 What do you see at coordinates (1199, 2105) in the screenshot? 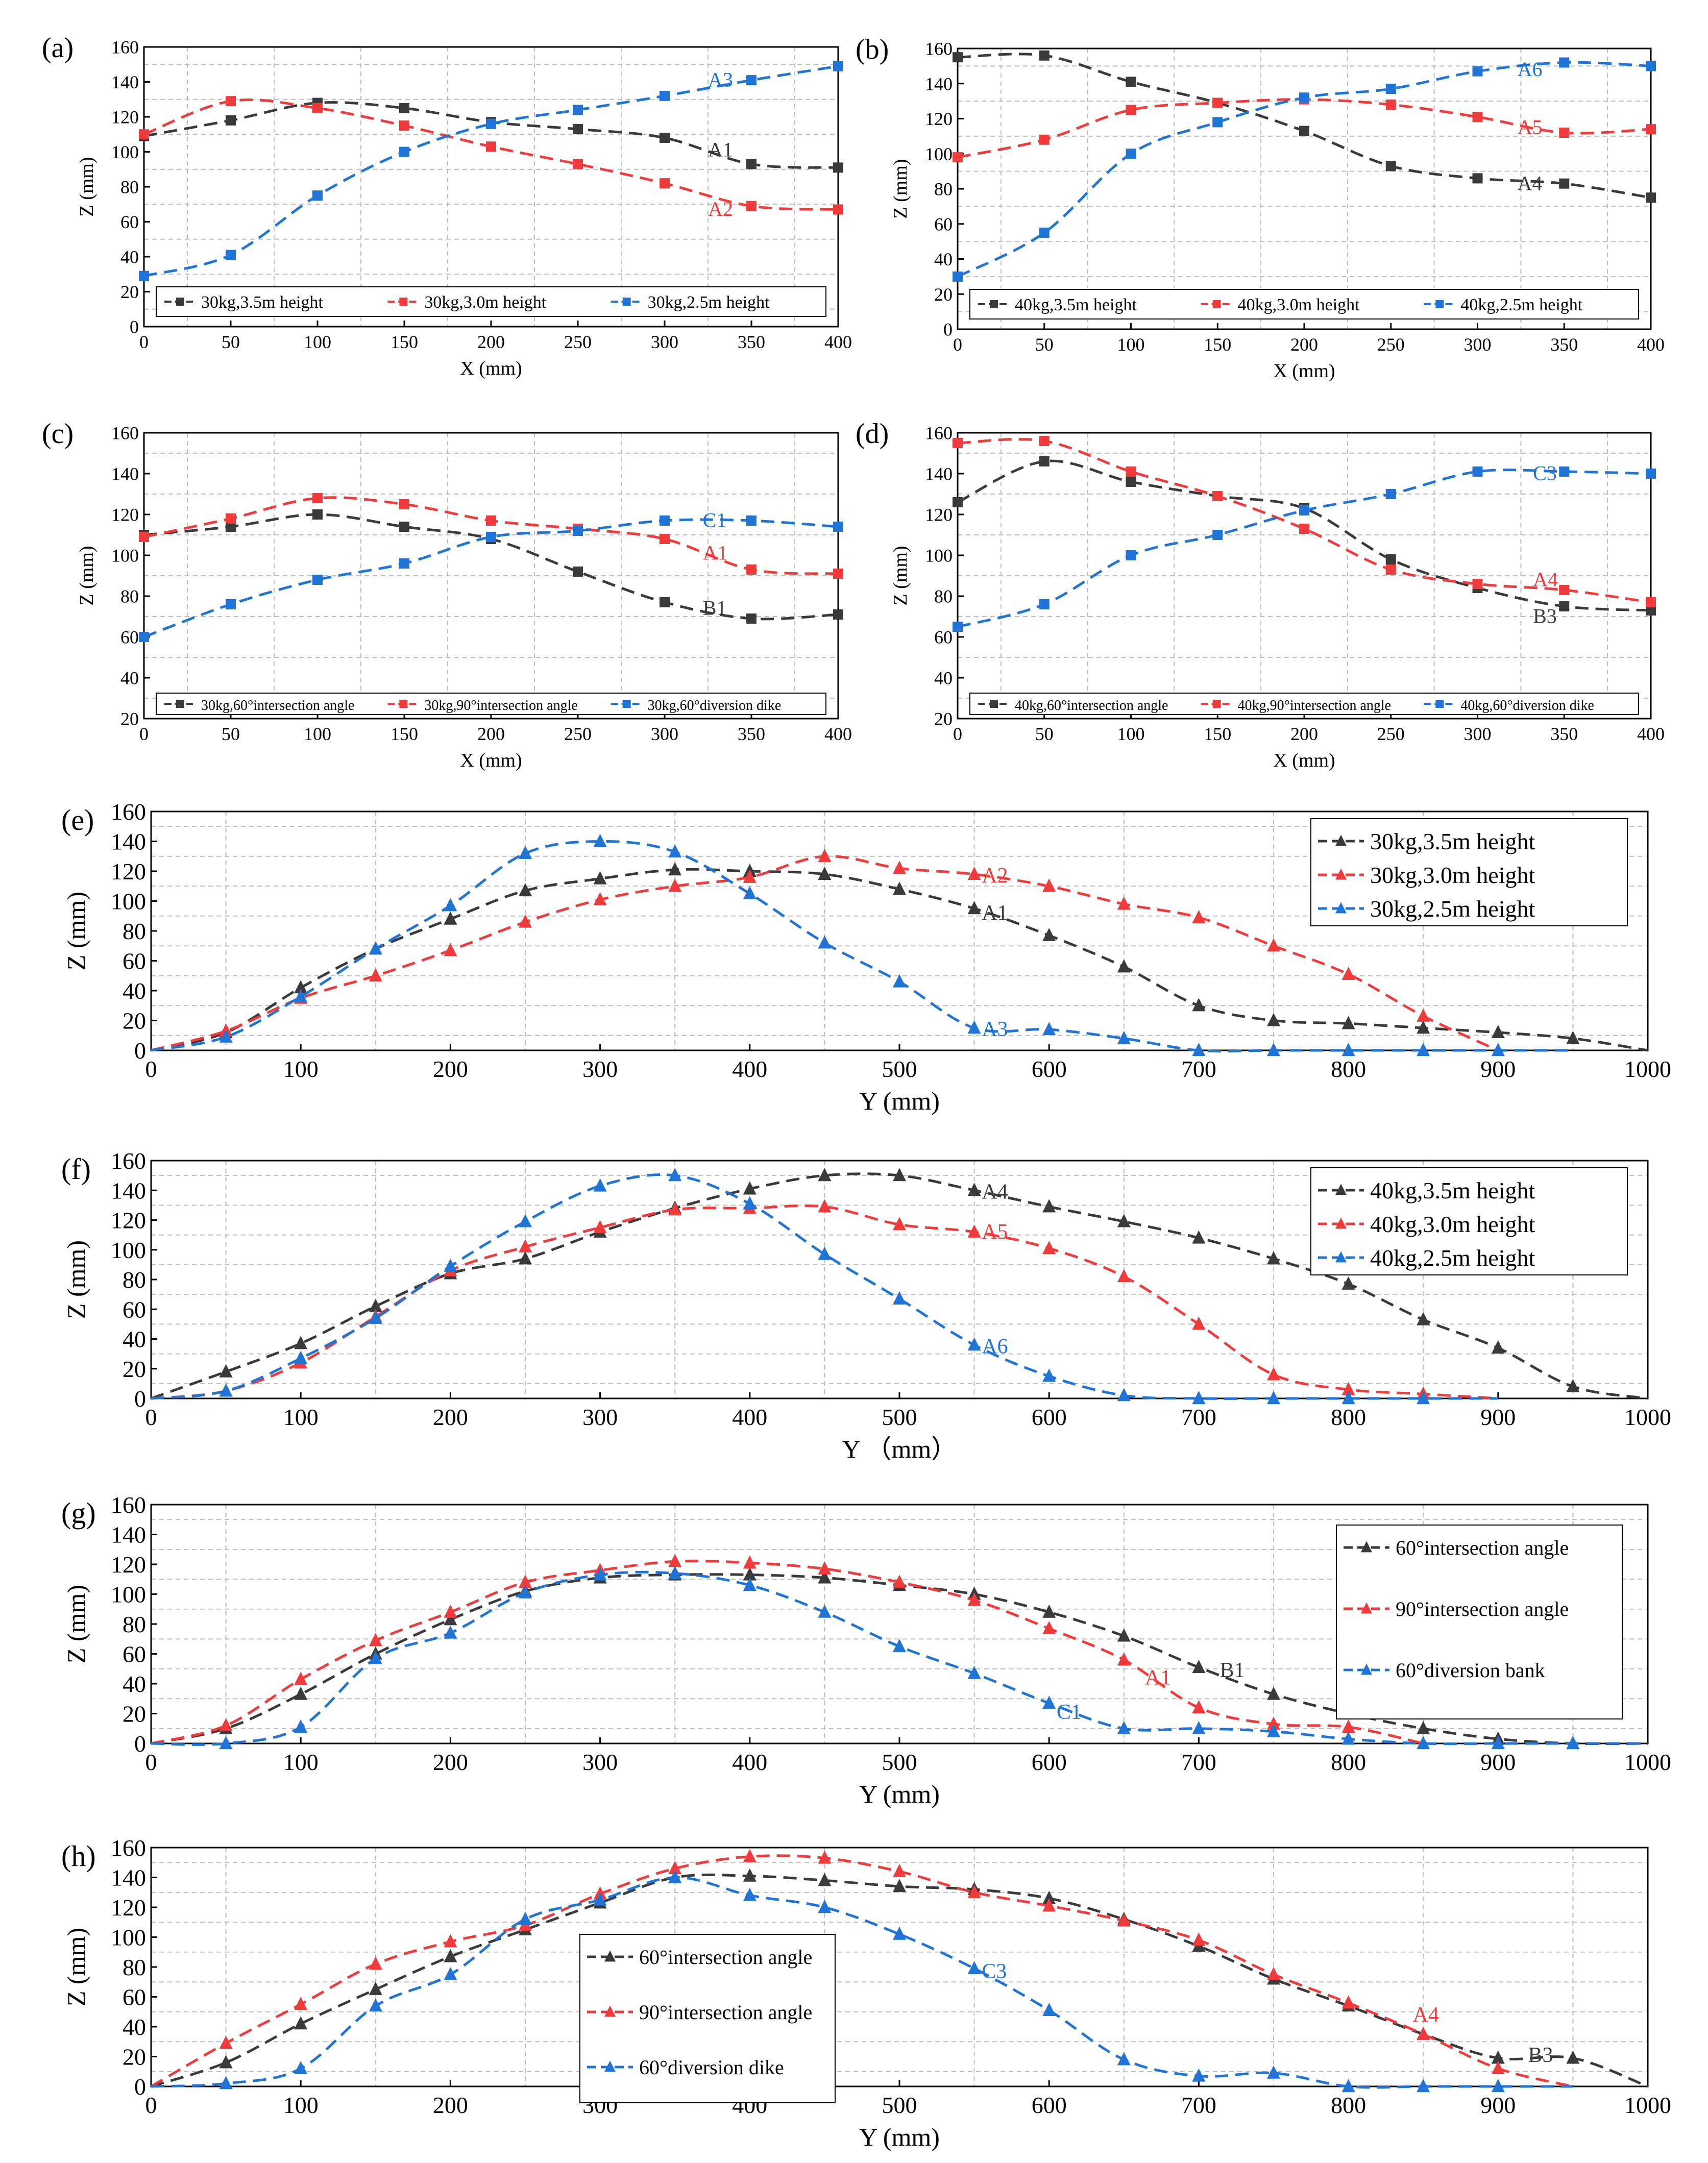
I see `x-tick-label: 700` at bounding box center [1199, 2105].